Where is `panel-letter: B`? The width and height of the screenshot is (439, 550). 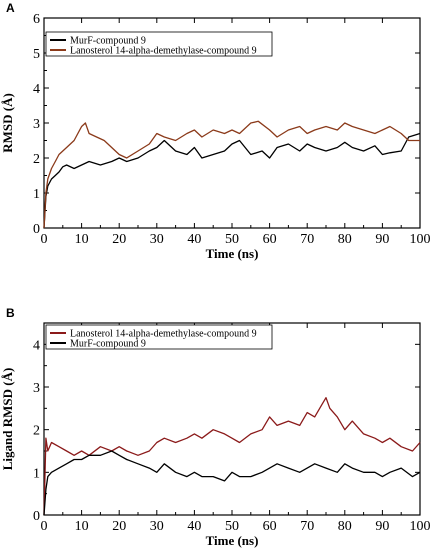 panel-letter: B is located at coordinates (10, 313).